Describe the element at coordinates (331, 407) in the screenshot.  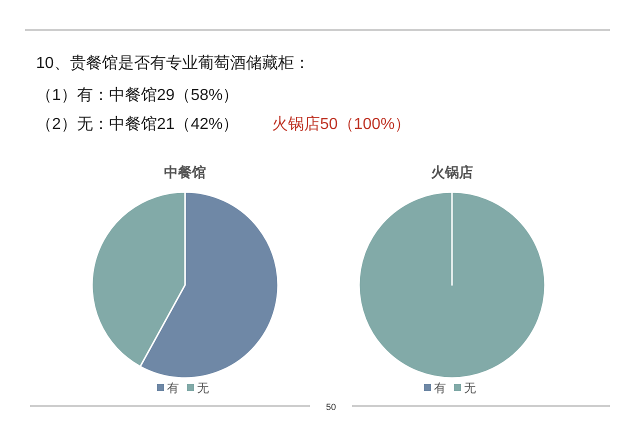
I see `text: 50` at that location.